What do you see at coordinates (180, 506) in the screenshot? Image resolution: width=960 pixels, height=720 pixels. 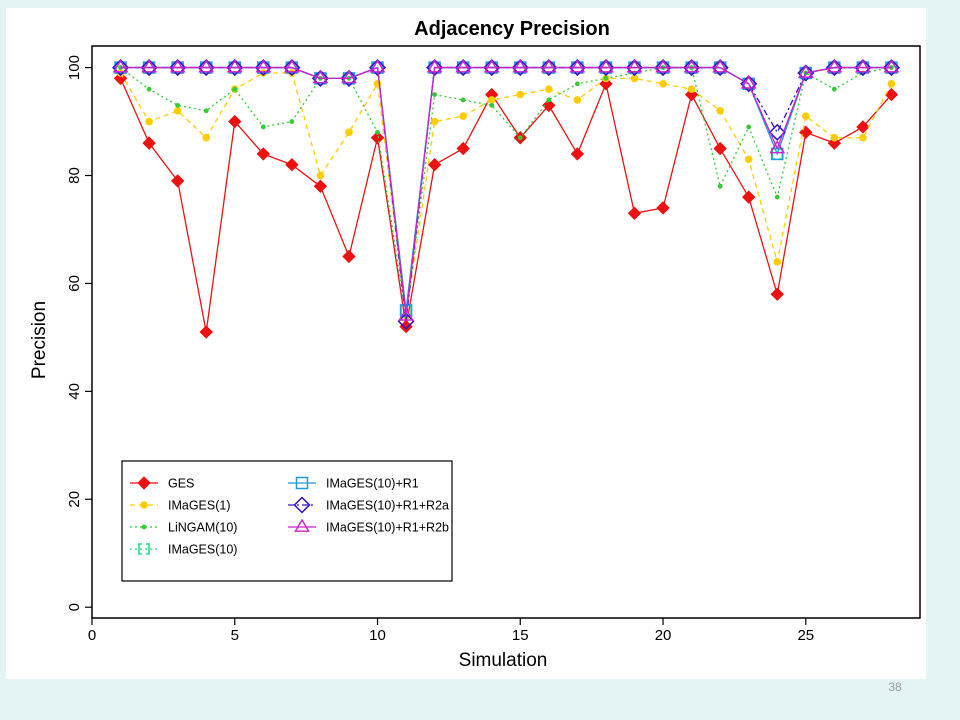 I see `legend-item: IMaGES(1)` at bounding box center [180, 506].